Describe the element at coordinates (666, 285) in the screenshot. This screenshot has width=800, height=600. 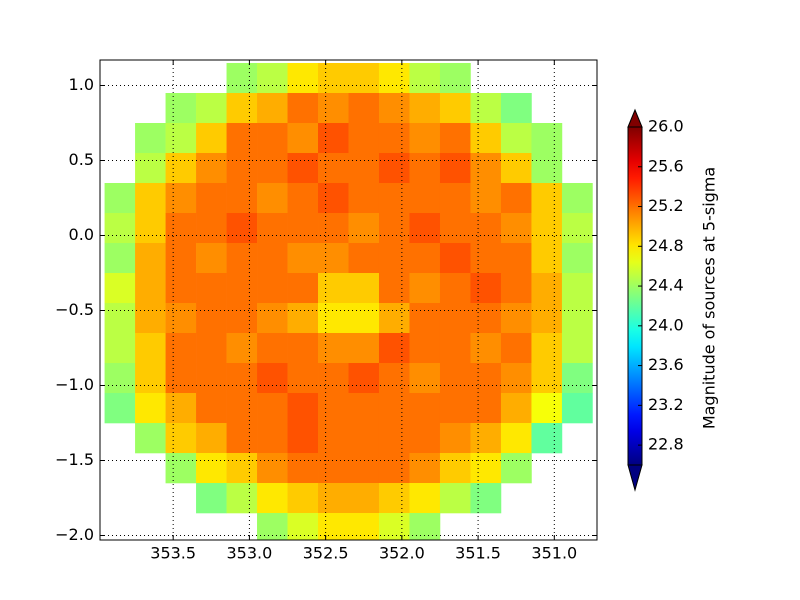
I see `colorbar-tick-label: 24.4` at that location.